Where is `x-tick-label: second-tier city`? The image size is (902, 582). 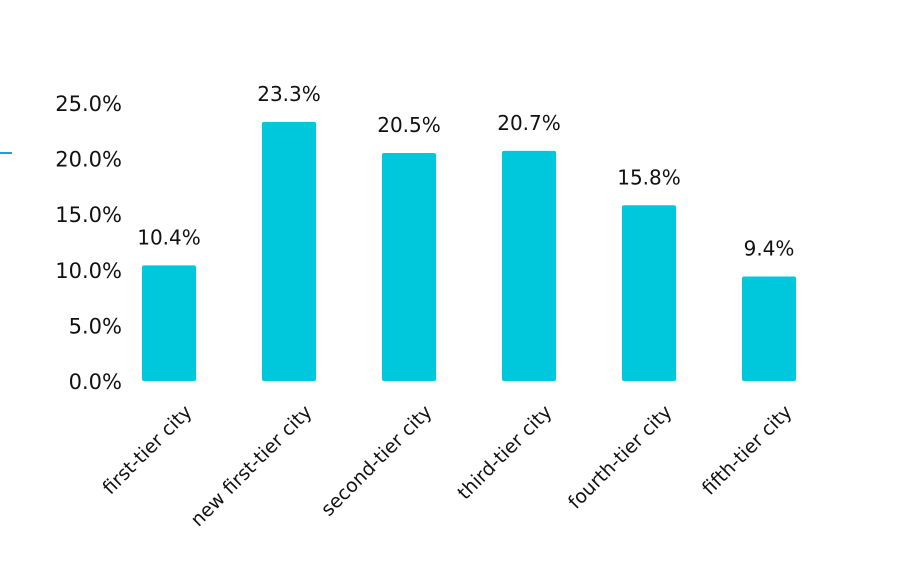
x-tick-label: second-tier city is located at coordinates (377, 461).